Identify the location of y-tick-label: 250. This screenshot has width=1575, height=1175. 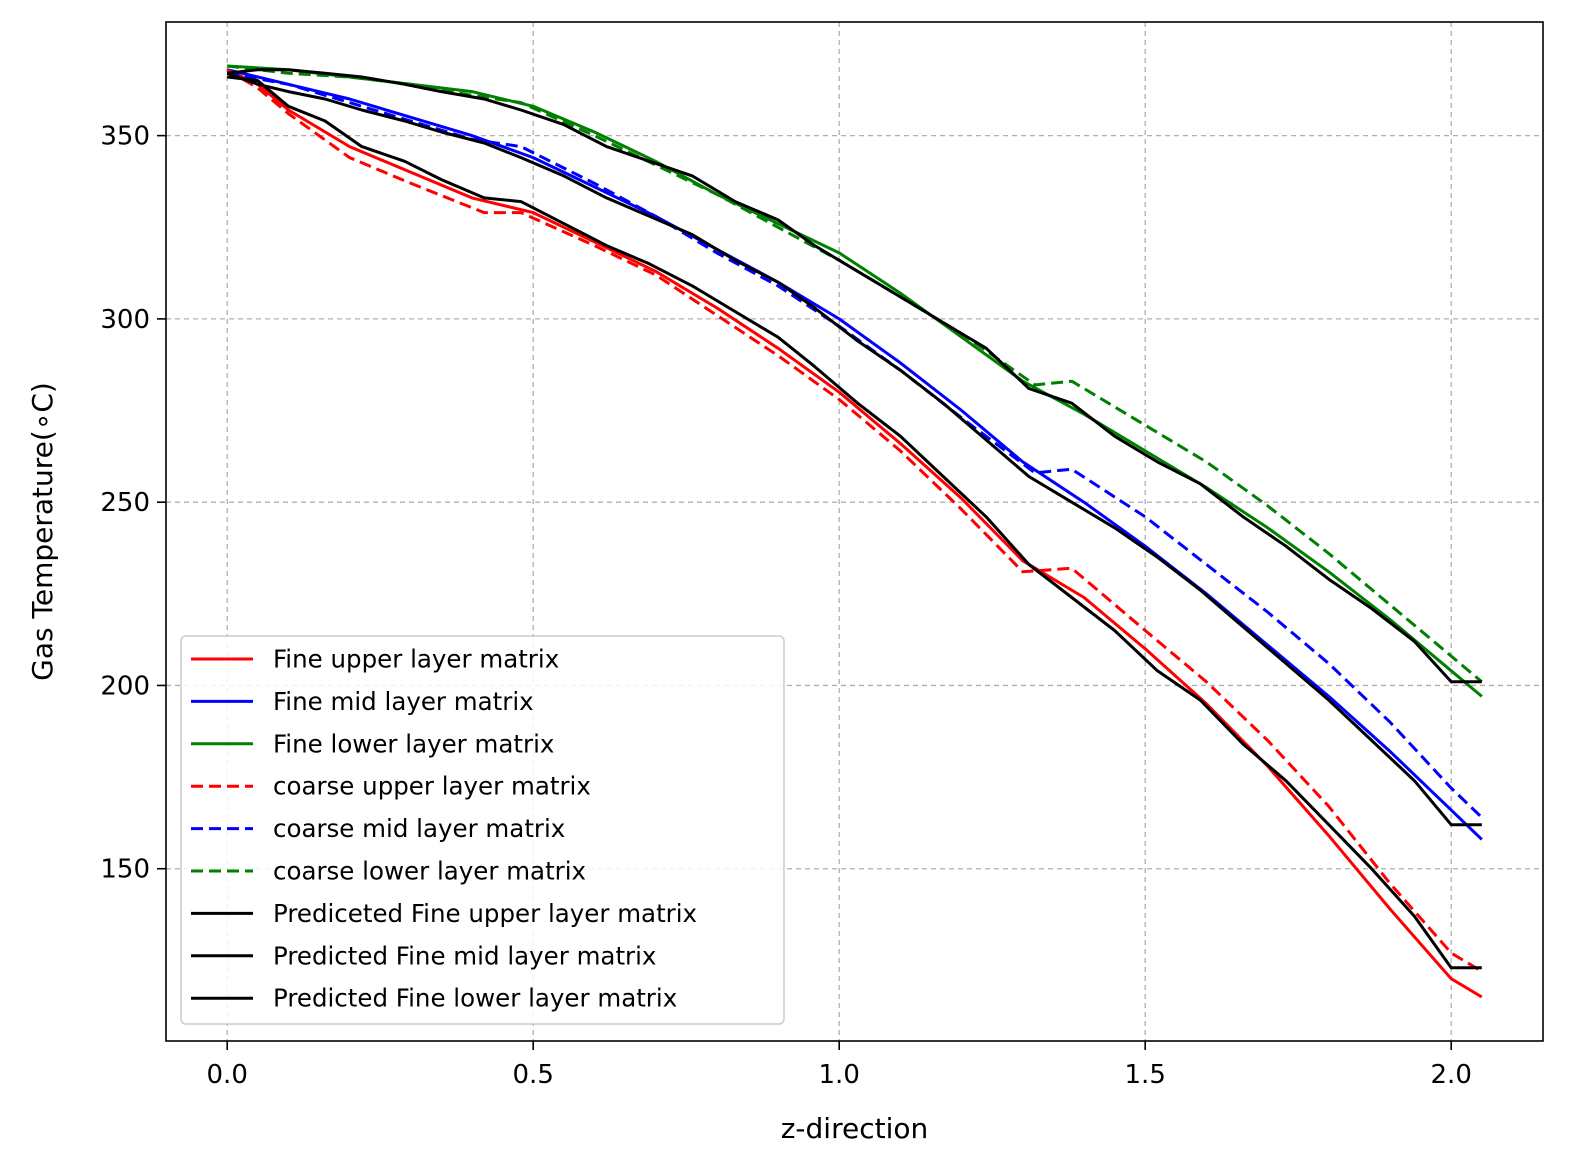
(125, 503).